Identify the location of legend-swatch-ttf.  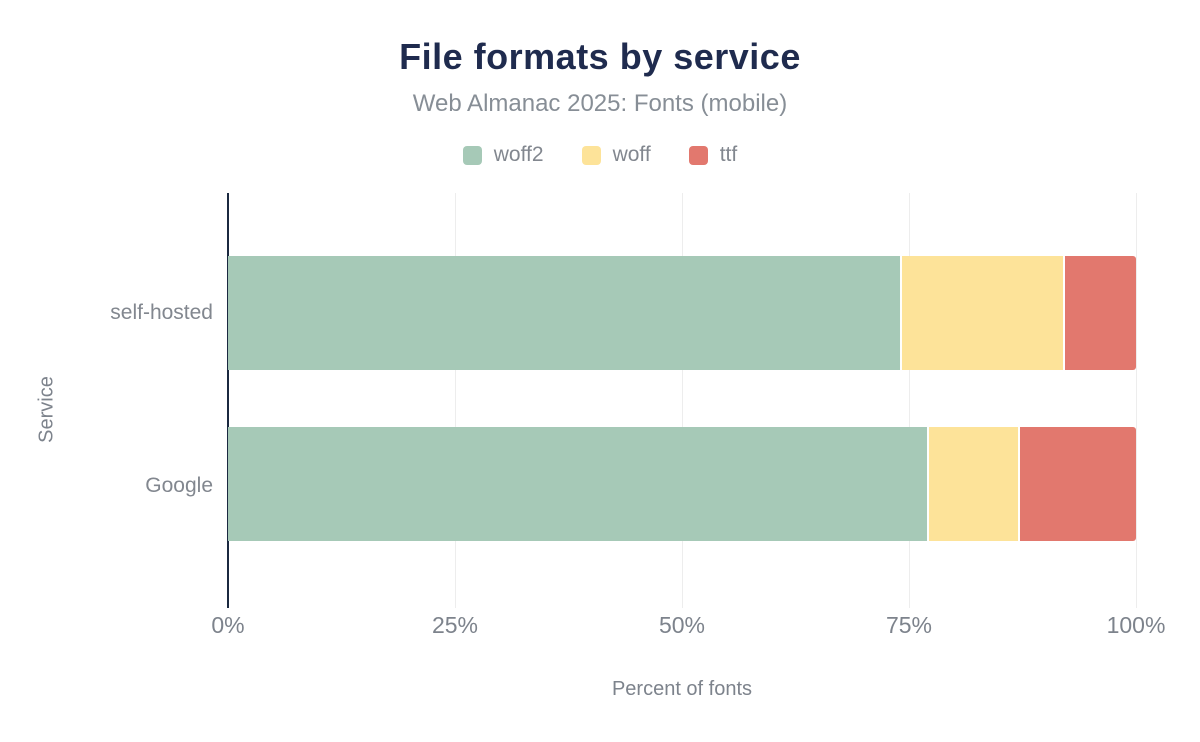
(698, 155).